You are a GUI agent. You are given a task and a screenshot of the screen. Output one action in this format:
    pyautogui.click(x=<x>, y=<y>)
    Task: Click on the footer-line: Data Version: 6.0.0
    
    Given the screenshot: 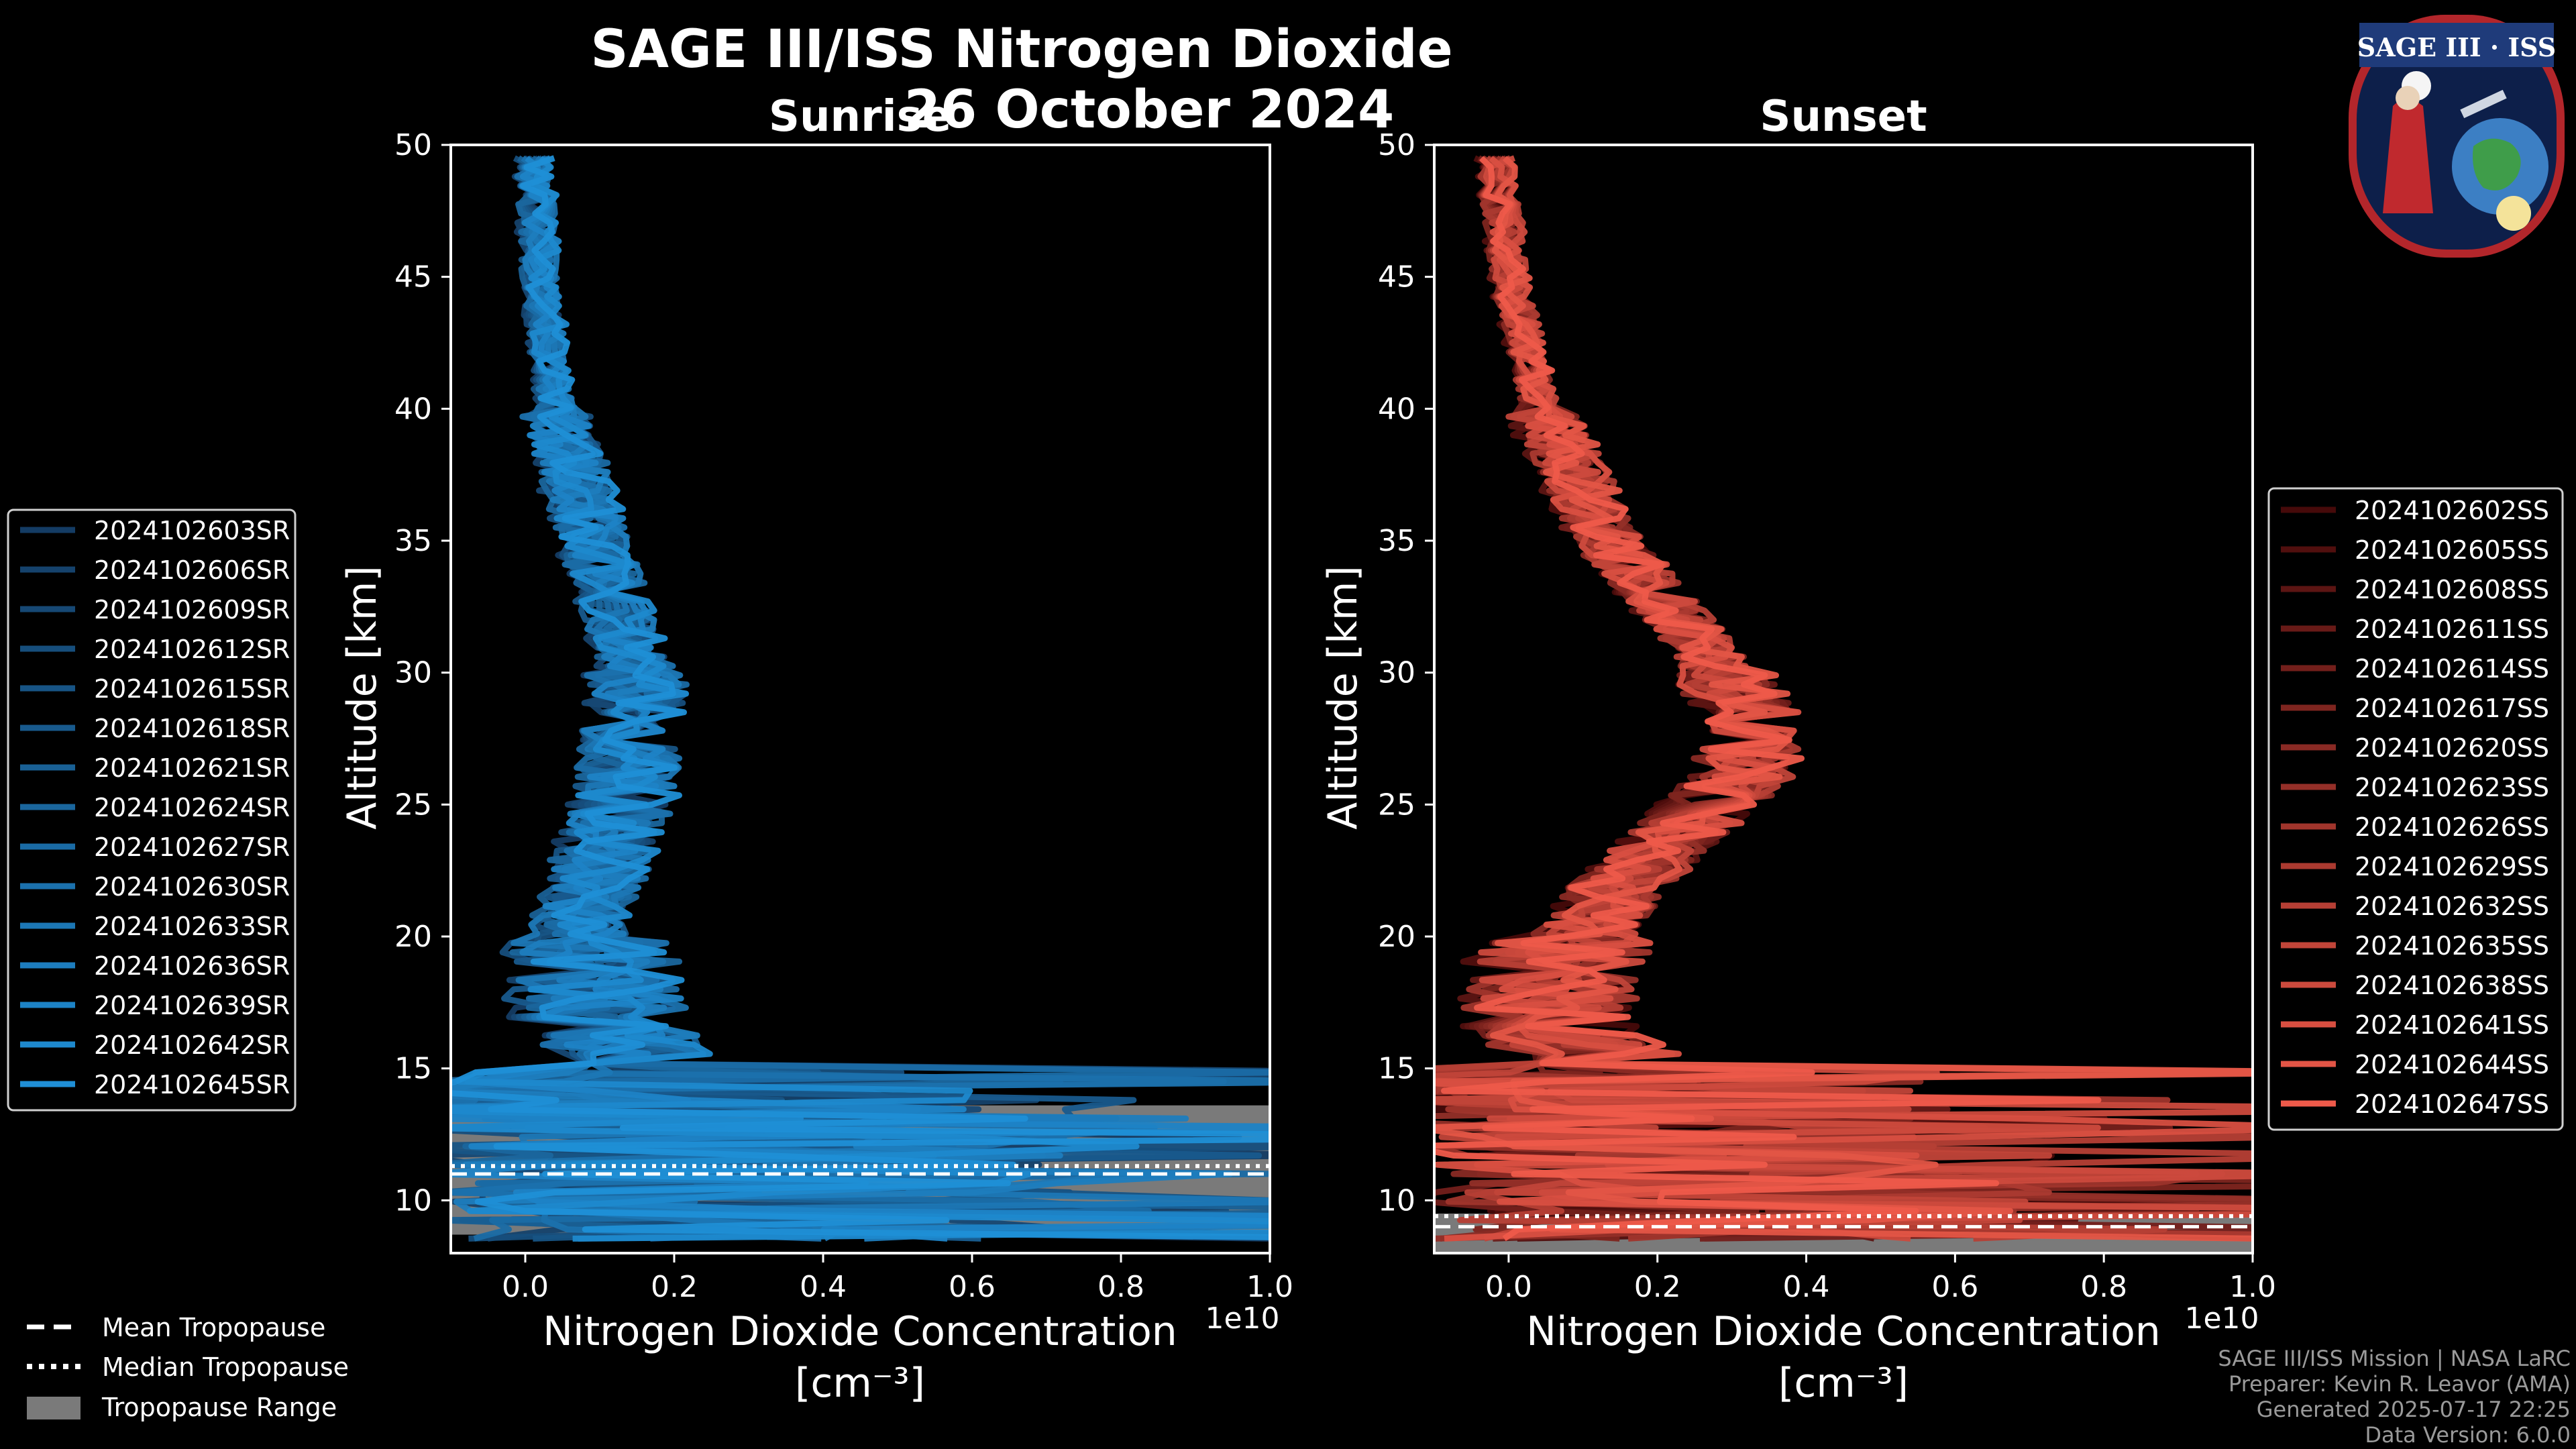 What is the action you would take?
    pyautogui.click(x=2468, y=1435)
    